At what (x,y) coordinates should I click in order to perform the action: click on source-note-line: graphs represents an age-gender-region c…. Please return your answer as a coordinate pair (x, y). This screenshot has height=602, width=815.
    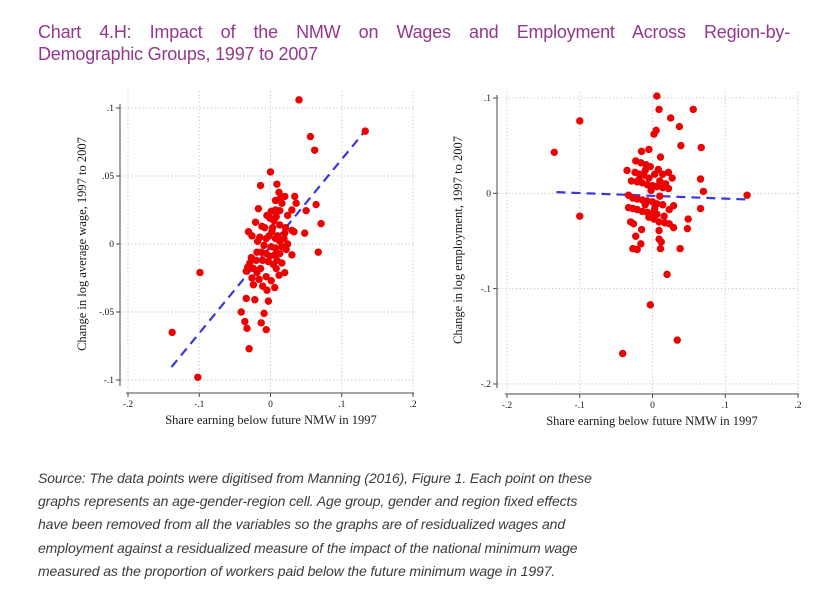
    Looking at the image, I should click on (308, 501).